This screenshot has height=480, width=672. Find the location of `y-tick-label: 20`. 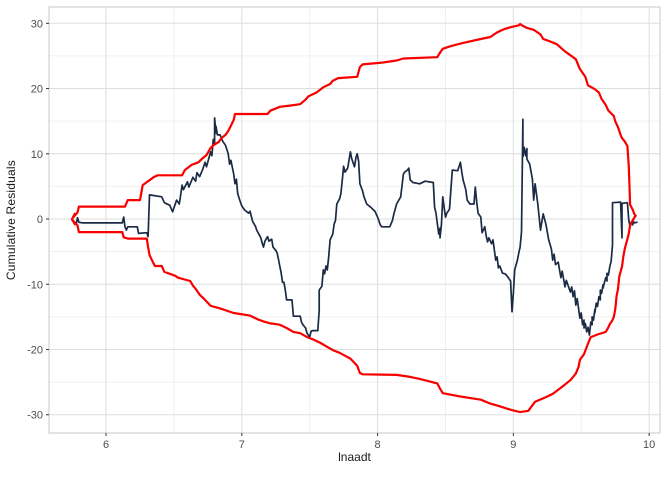

y-tick-label: 20 is located at coordinates (37, 90).